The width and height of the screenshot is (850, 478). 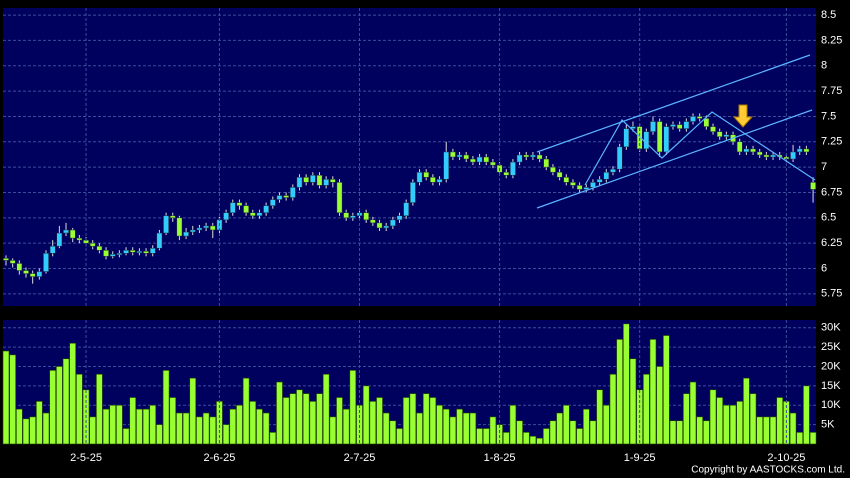 I want to click on arrow, so click(x=743, y=116).